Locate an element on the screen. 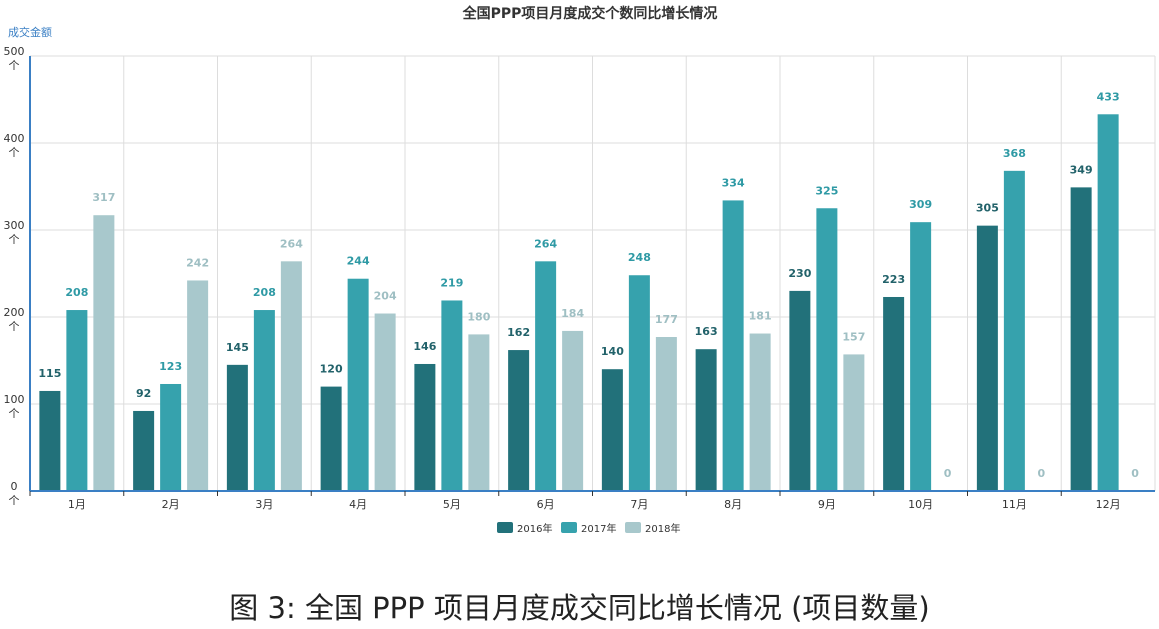 The image size is (1159, 629). data-label: 162 is located at coordinates (518, 332).